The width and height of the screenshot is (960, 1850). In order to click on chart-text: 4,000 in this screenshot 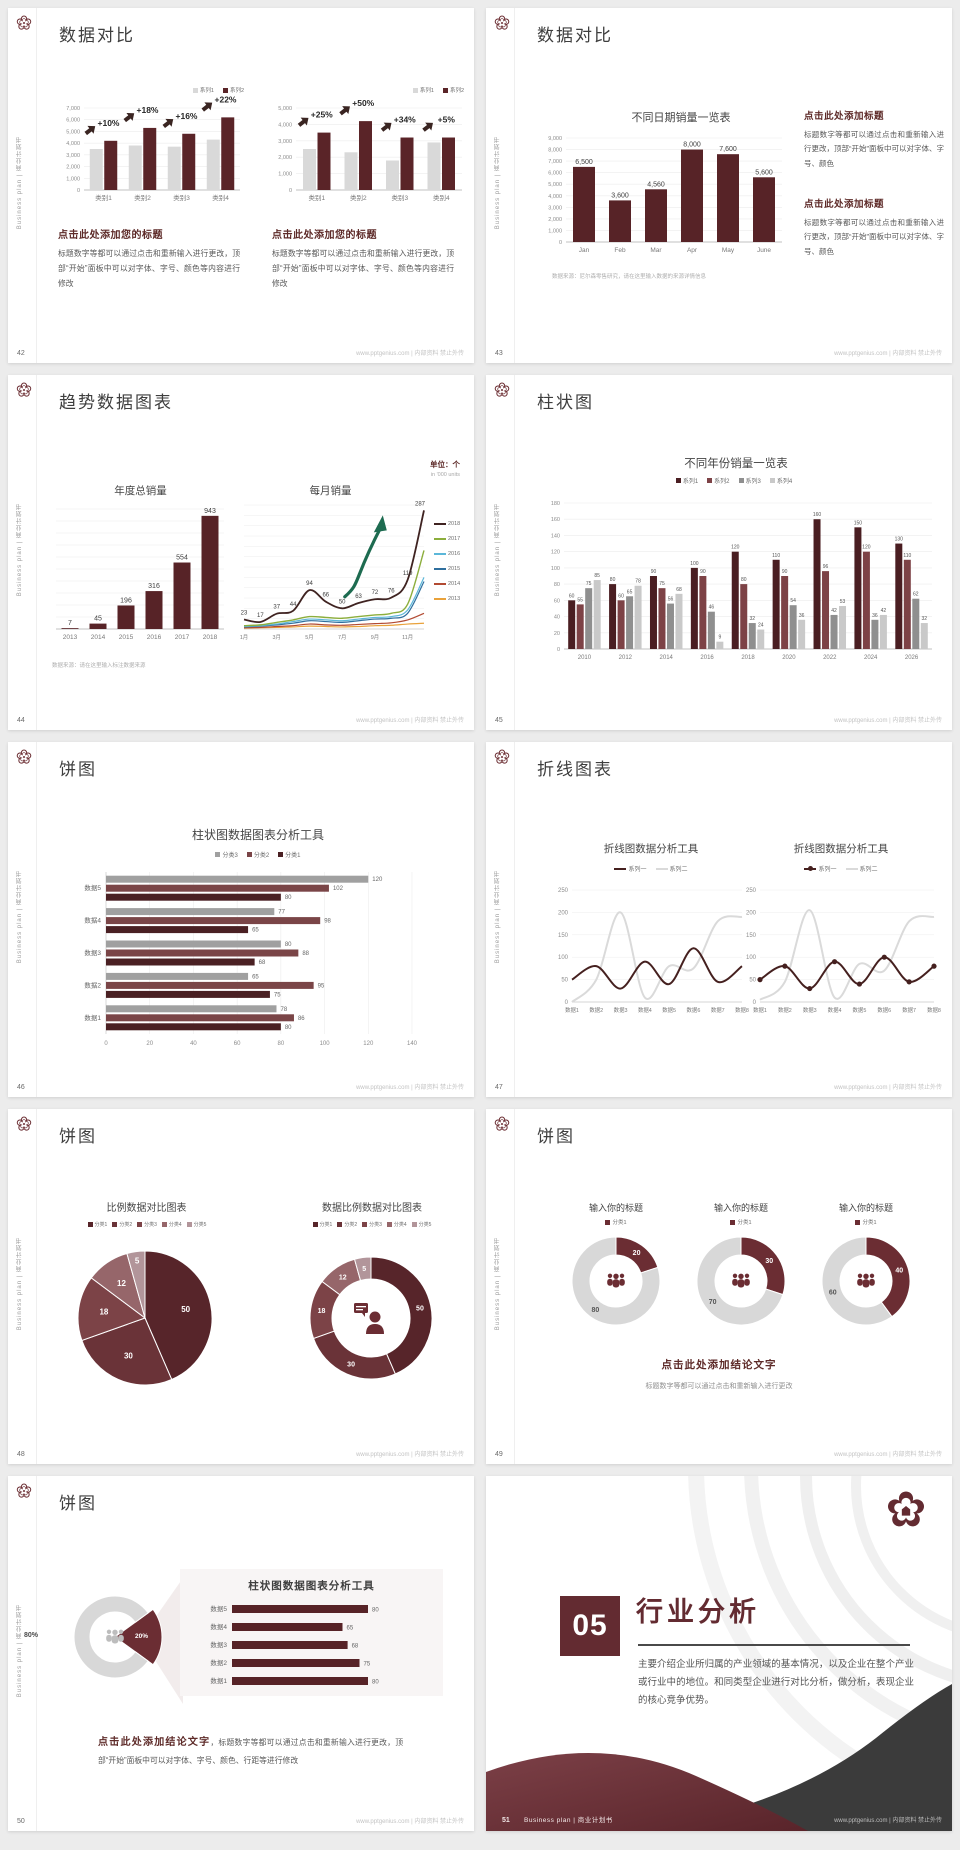, I will do `click(73, 144)`.